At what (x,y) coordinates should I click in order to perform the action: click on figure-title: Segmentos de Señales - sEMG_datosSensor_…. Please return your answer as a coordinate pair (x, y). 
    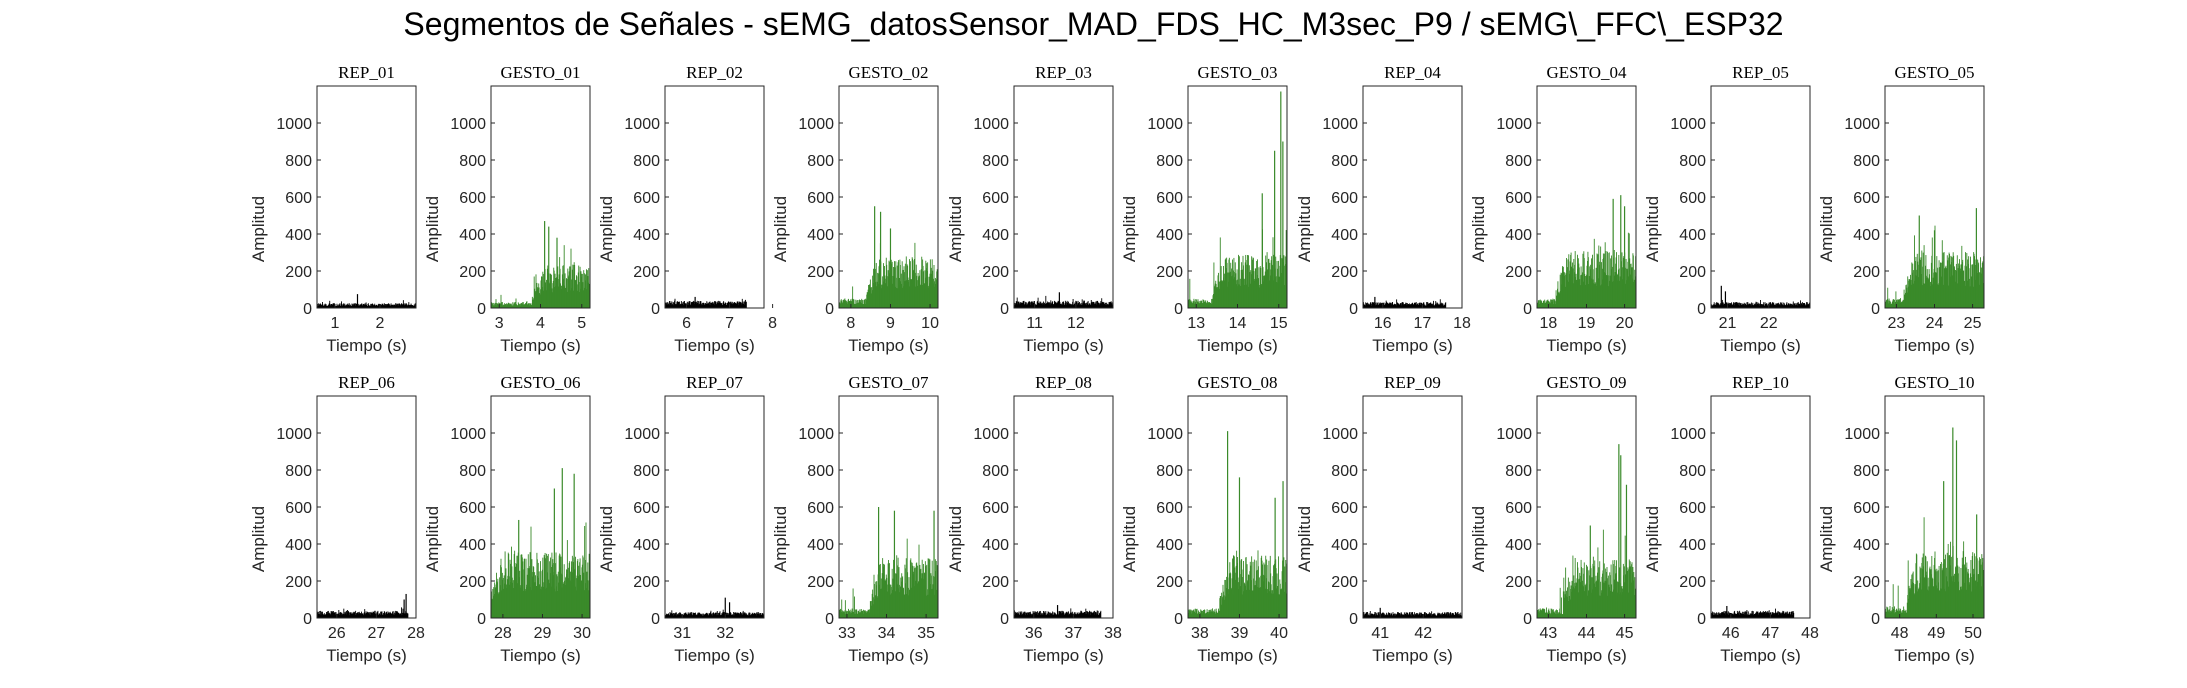
    Looking at the image, I should click on (1093, 24).